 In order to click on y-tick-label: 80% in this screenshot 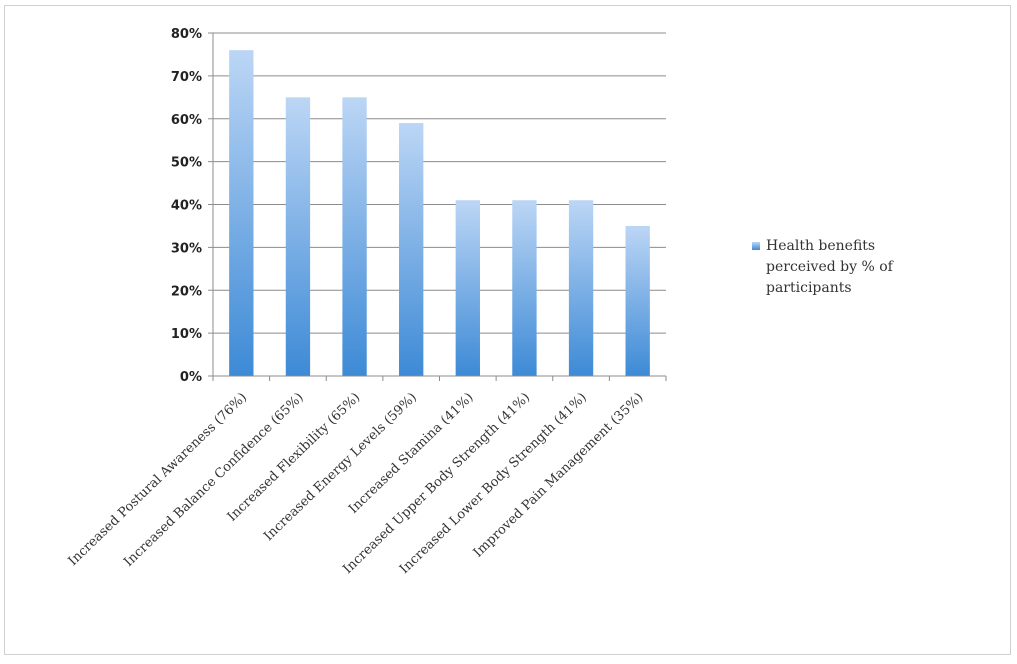, I will do `click(186, 34)`.